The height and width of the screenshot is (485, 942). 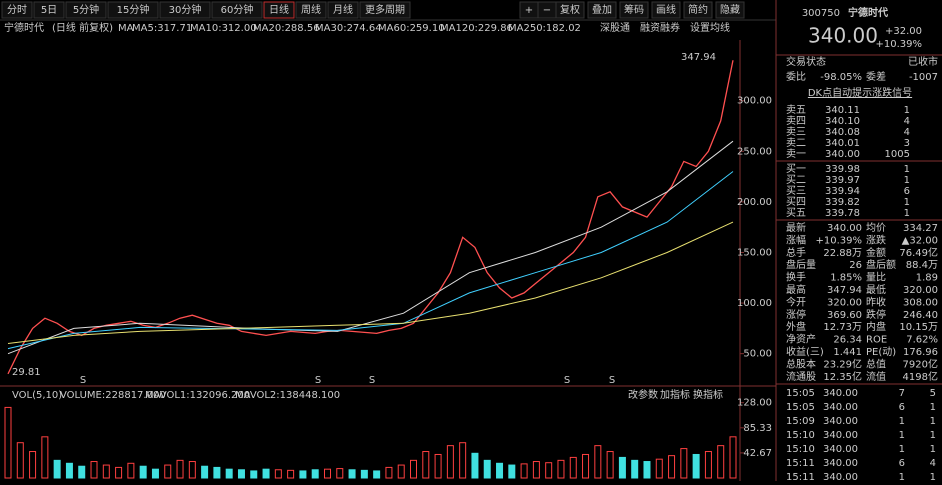 What do you see at coordinates (918, 327) in the screenshot?
I see `stat-value: 10.15万` at bounding box center [918, 327].